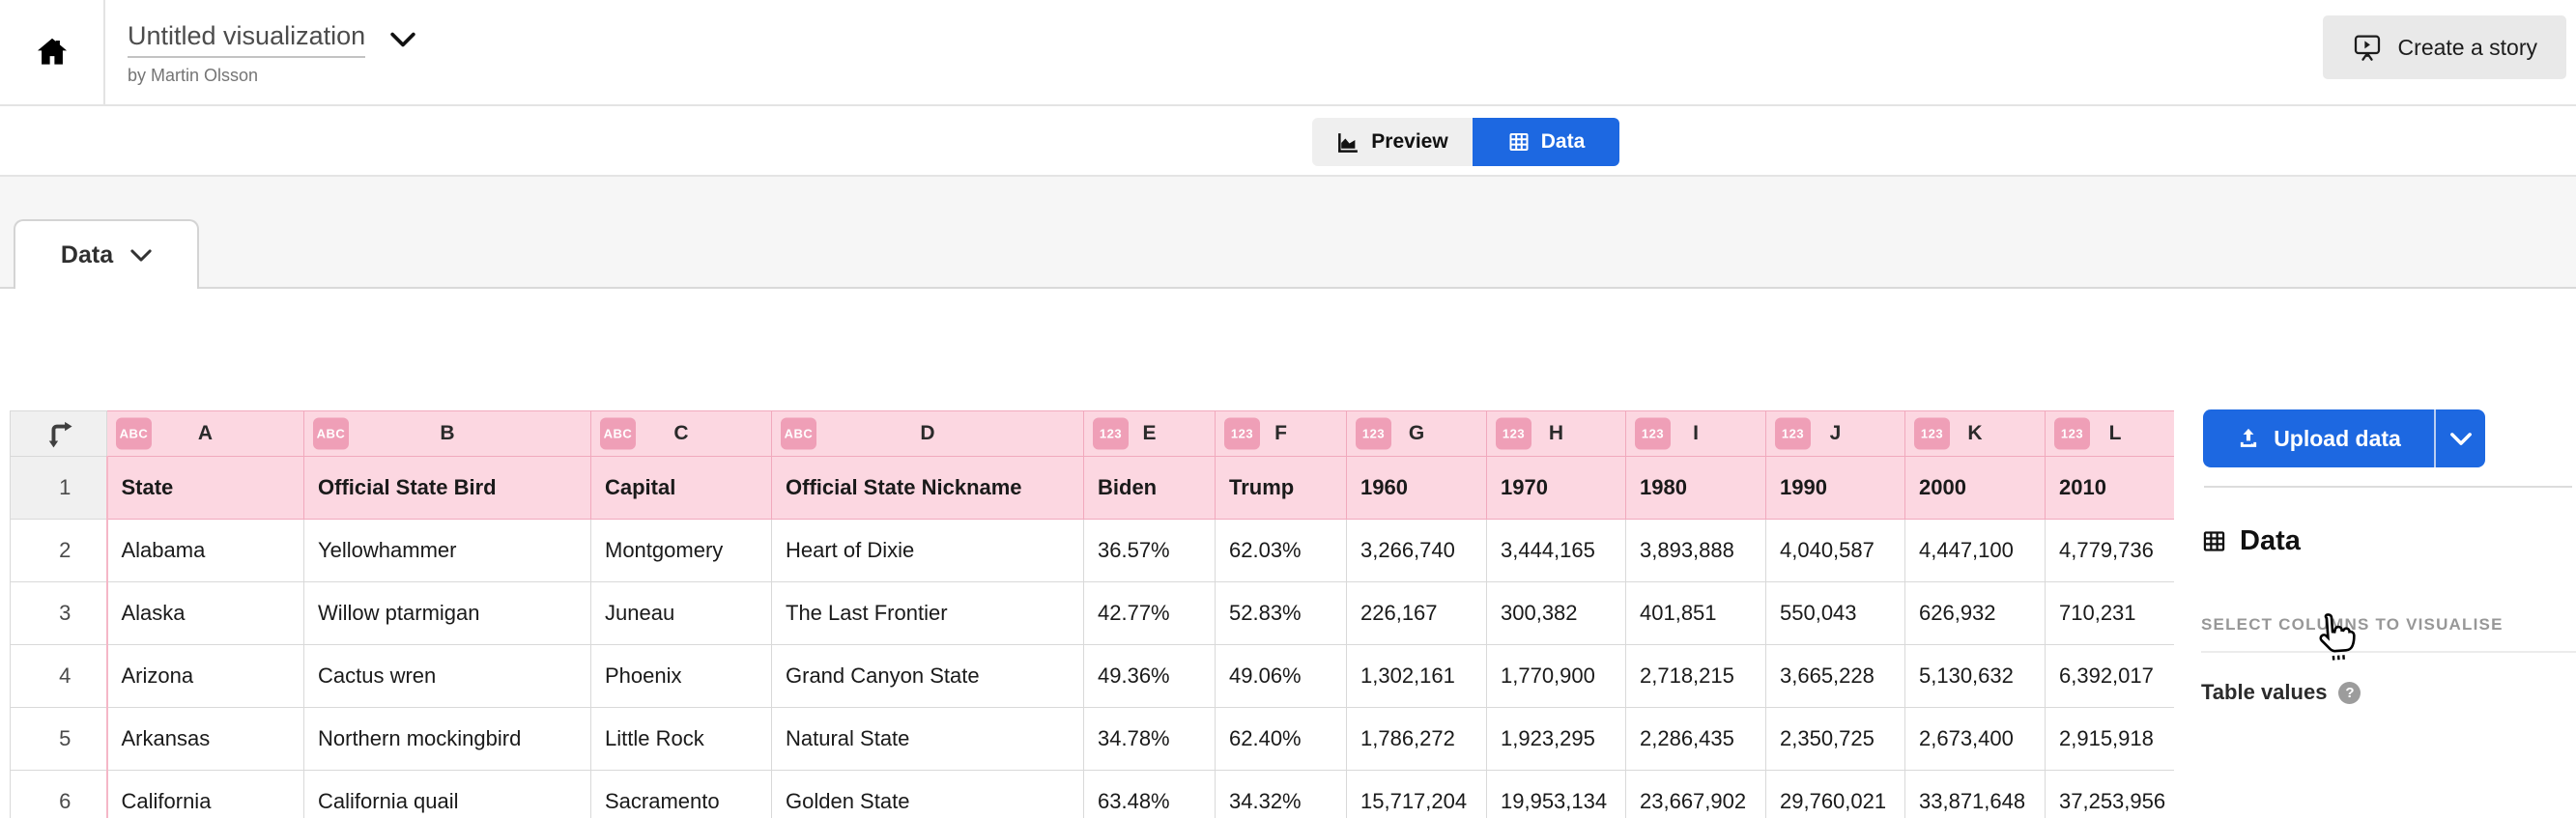  What do you see at coordinates (1417, 794) in the screenshot?
I see `cell: 15,717,204` at bounding box center [1417, 794].